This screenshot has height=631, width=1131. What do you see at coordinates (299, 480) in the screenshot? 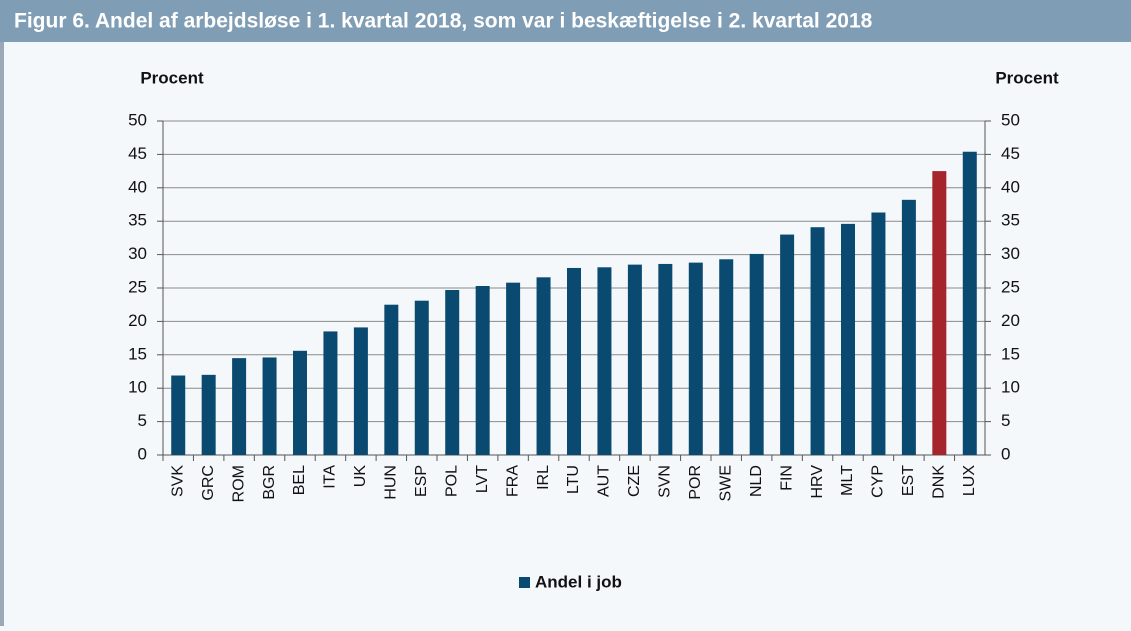
I see `x-tick-label: BEL` at bounding box center [299, 480].